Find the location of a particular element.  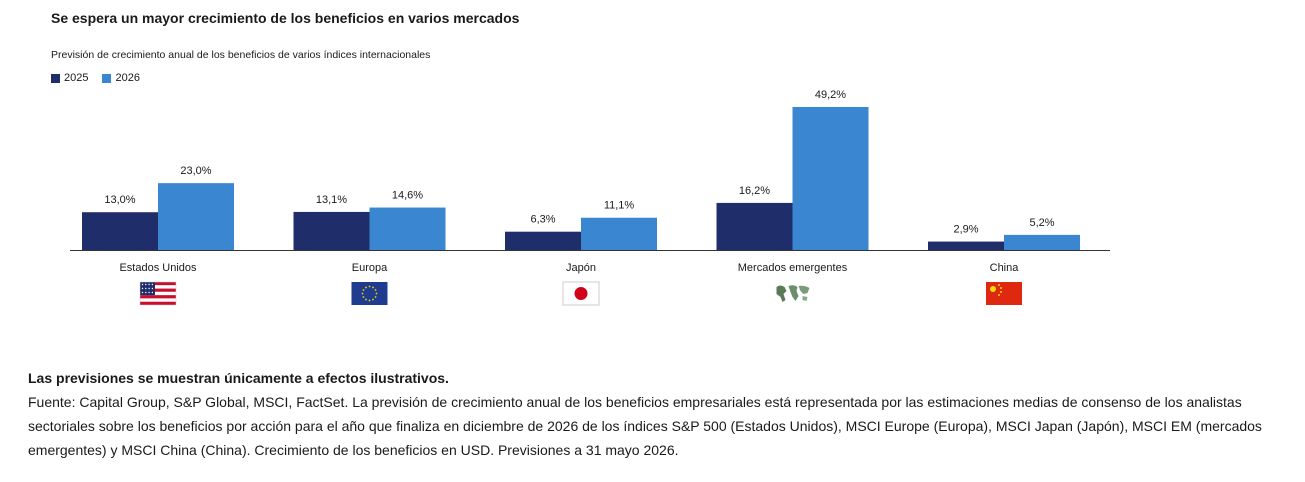

data-label-2025-estados-unidos: 13,0% is located at coordinates (119, 200).